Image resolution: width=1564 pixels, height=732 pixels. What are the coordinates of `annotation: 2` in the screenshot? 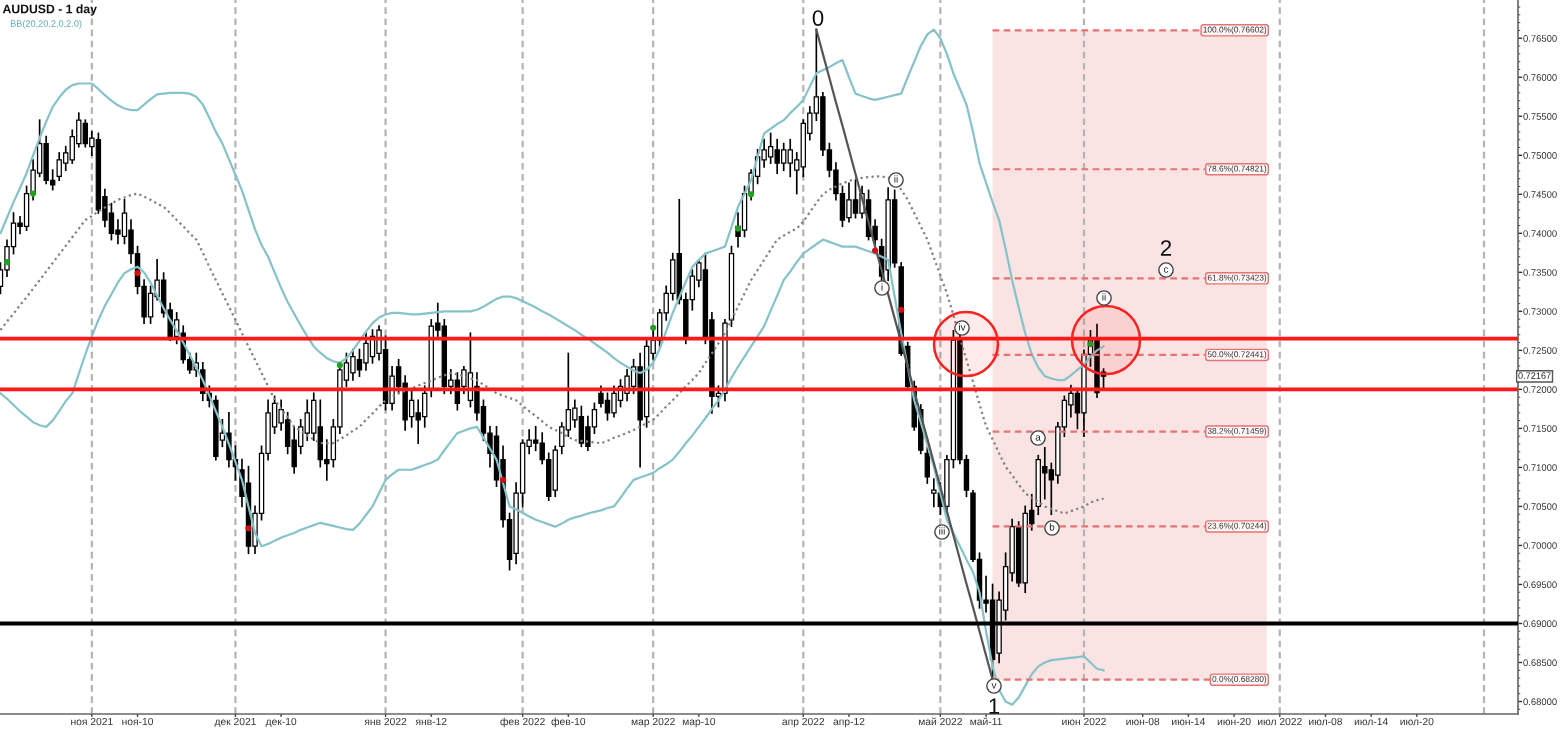 It's located at (1166, 248).